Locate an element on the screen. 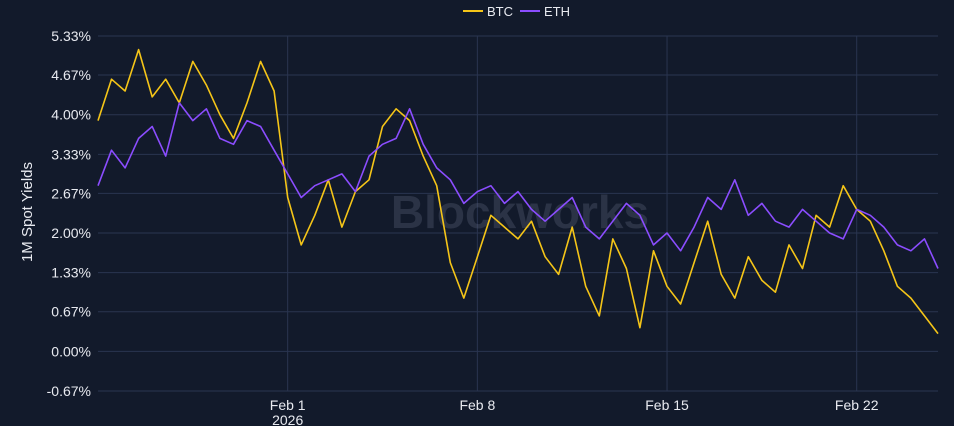 This screenshot has height=426, width=954. legend: BTC ETH is located at coordinates (516, 11).